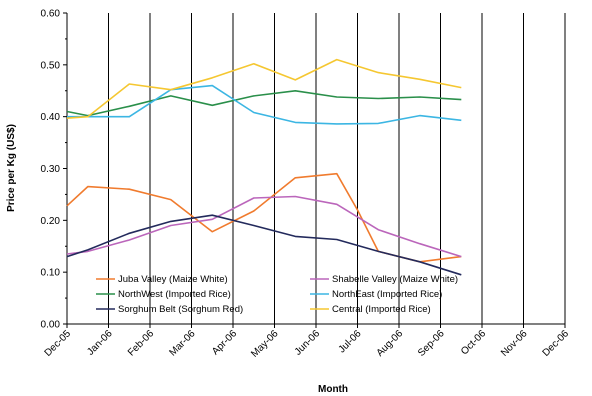 The image size is (592, 396). Describe the element at coordinates (173, 279) in the screenshot. I see `legend-label-juba-valley-maize-white: Juba Valley (Maize White)` at that location.